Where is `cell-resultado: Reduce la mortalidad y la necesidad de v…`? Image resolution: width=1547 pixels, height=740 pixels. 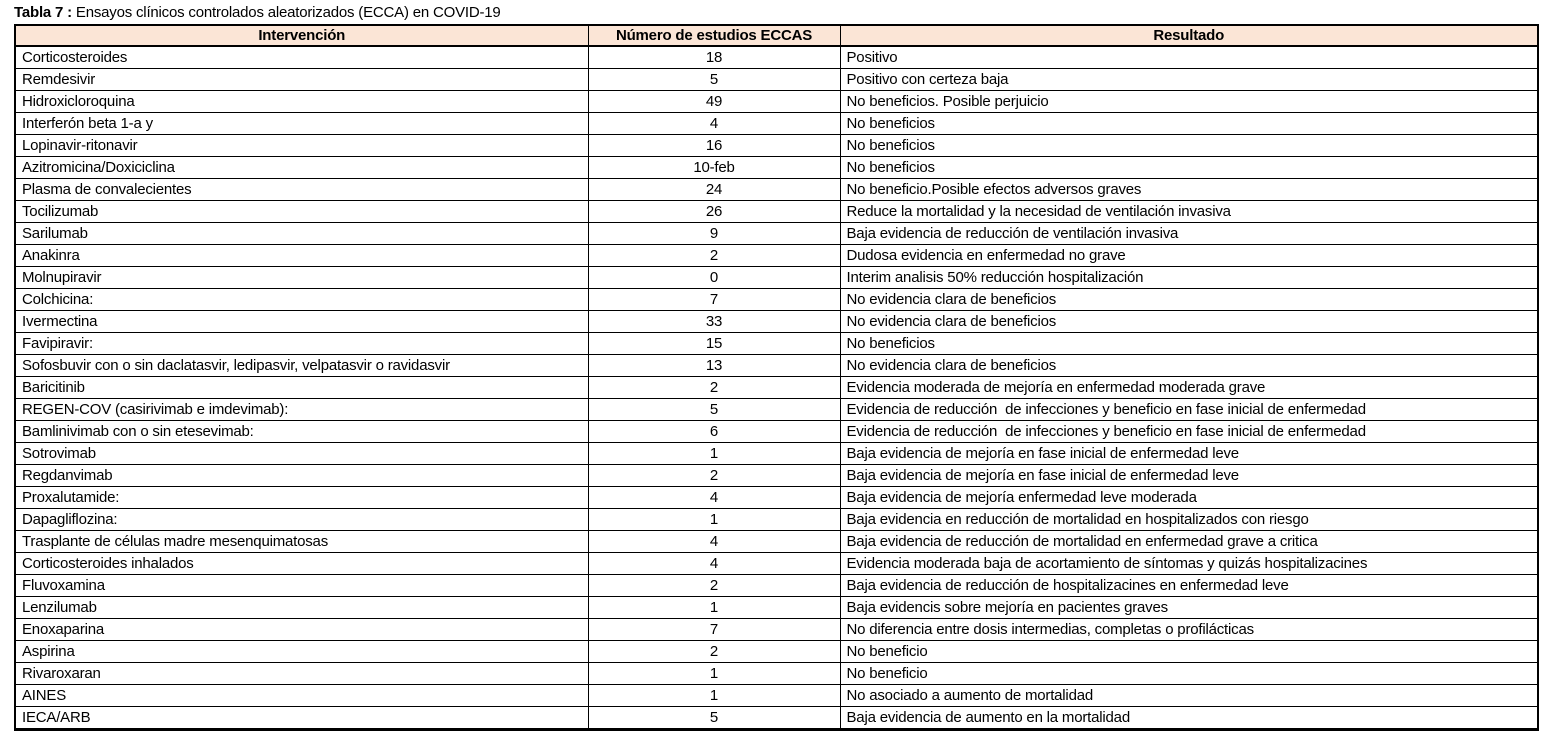 cell-resultado: Reduce la mortalidad y la necesidad de v… is located at coordinates (1189, 211).